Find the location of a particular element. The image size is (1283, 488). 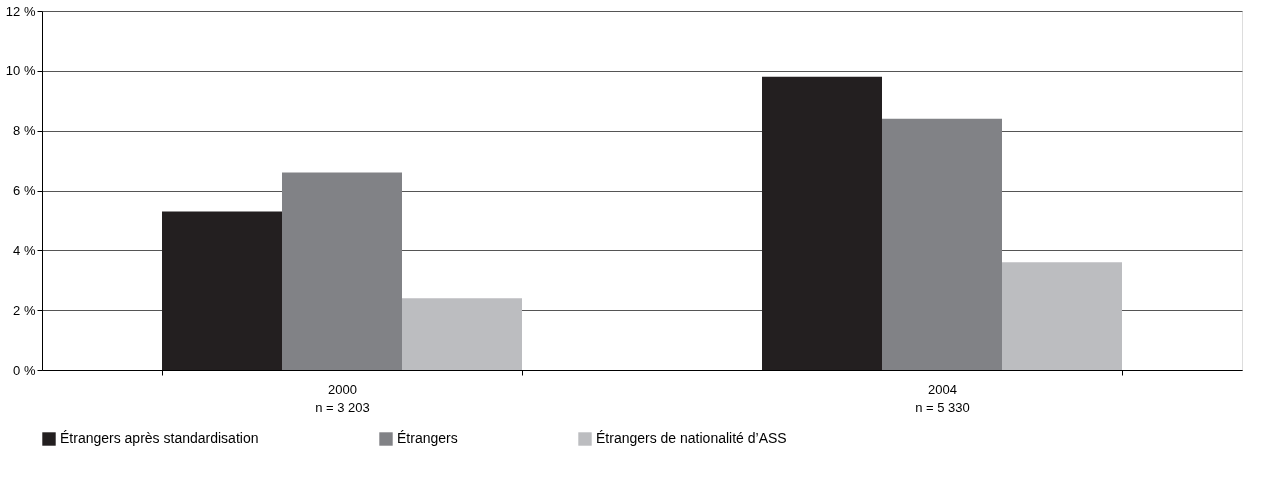

legend-label: Étrangers de nationalité d’ASS is located at coordinates (691, 438).